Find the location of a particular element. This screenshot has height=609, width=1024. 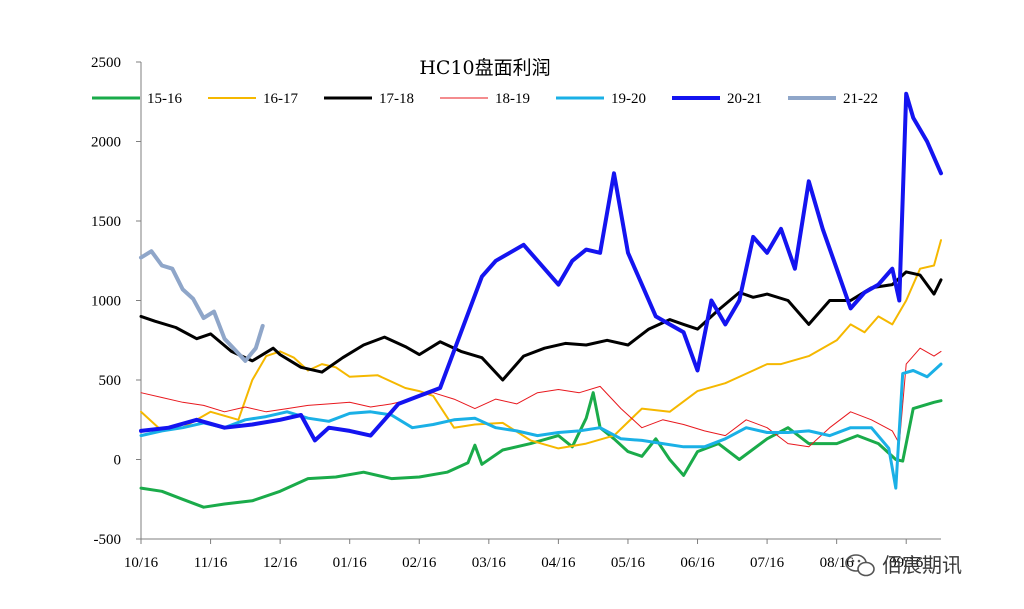

watermark: 佰宸期讯 is located at coordinates (903, 565).